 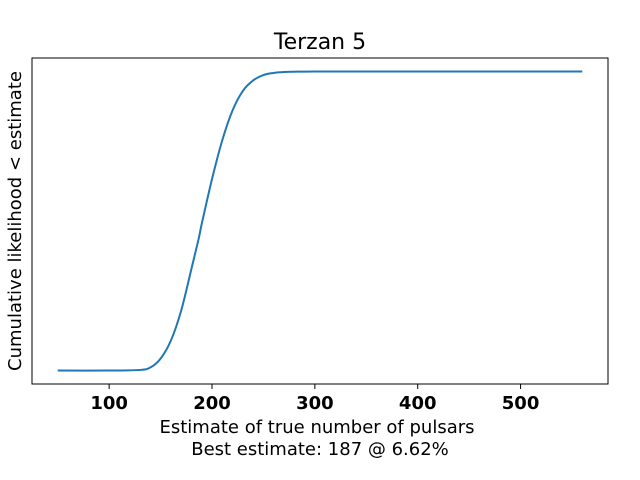 I want to click on chart-title: Terzan 5, so click(x=319, y=42).